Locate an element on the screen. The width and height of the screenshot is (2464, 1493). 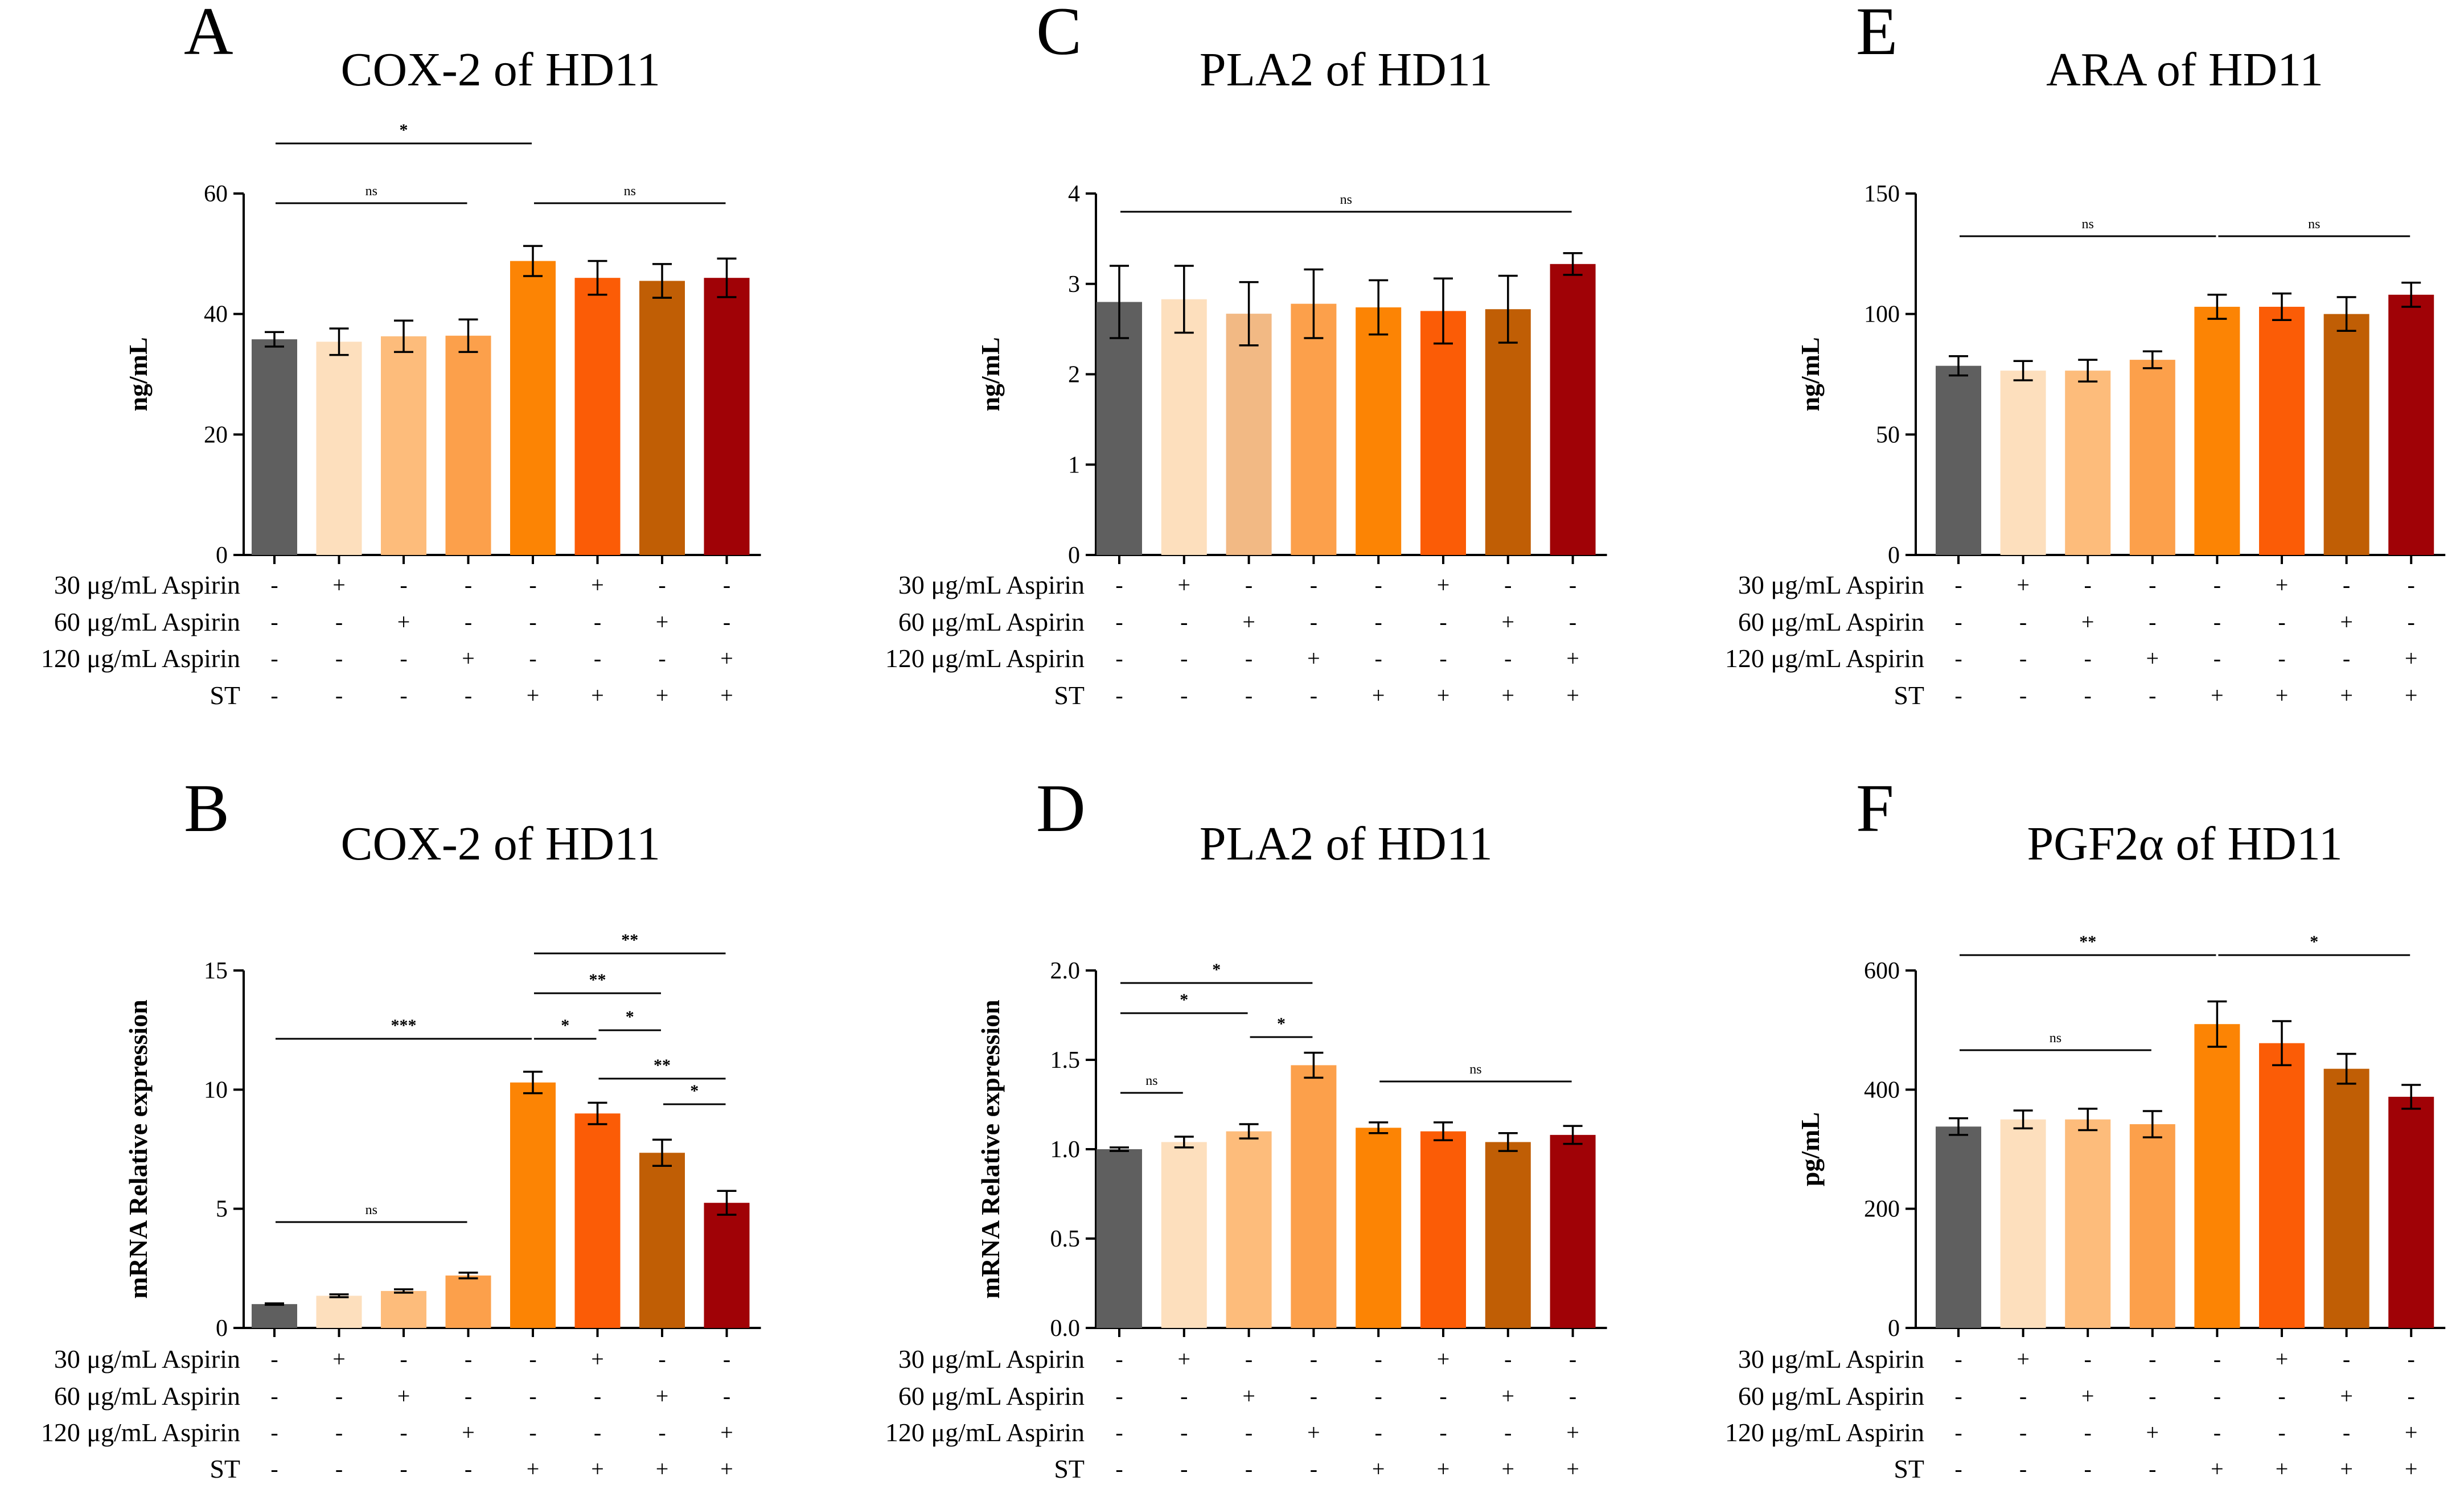
treatment-label: 60 μg/mL Aspirin is located at coordinates (147, 621).